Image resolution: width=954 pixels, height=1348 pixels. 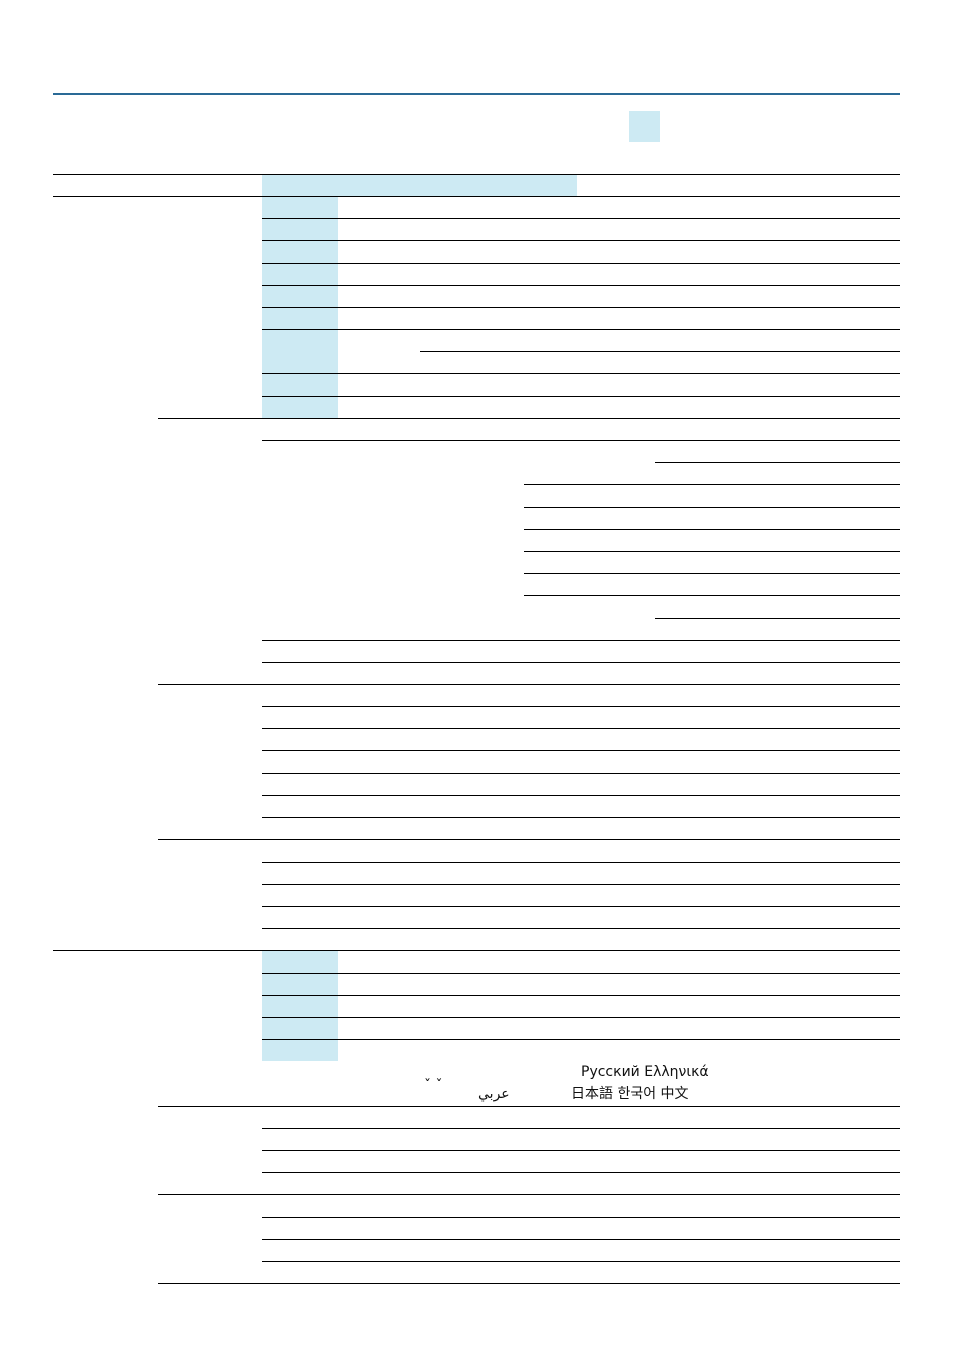 I want to click on header-cell, so click(x=419, y=185).